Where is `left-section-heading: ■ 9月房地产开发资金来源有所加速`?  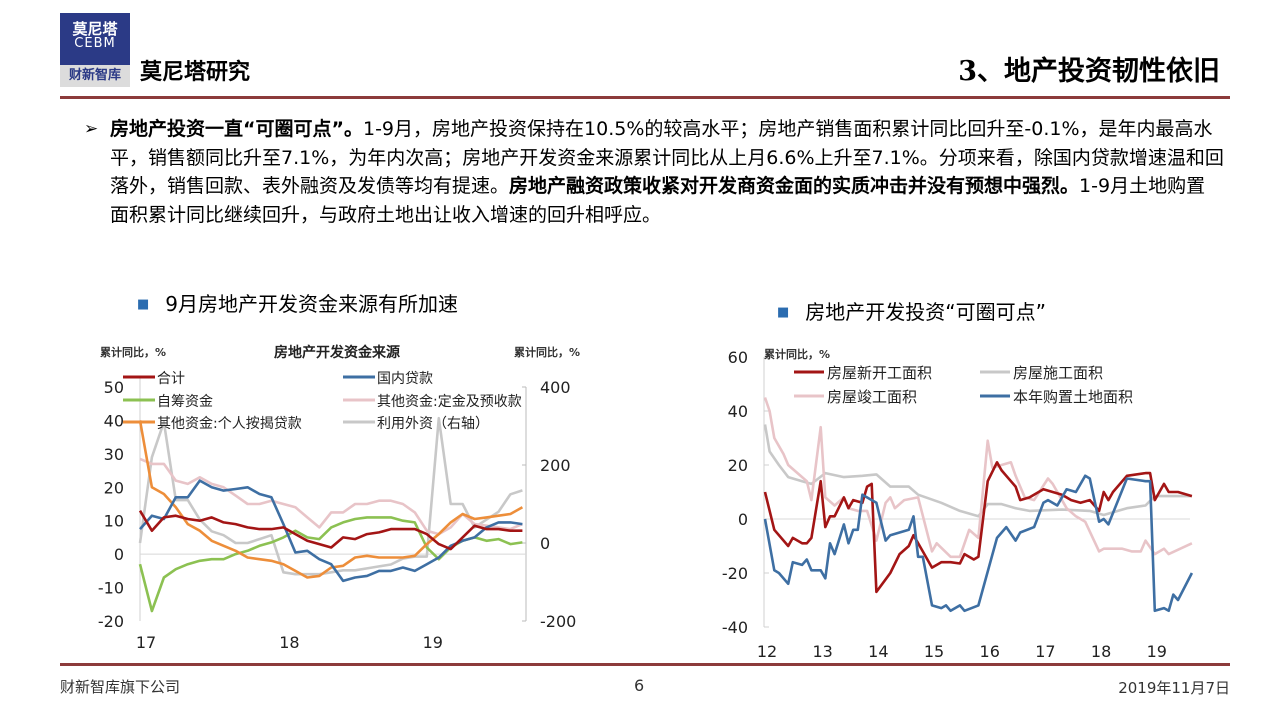 left-section-heading: ■ 9月房地产开发资金来源有所加速 is located at coordinates (297, 302).